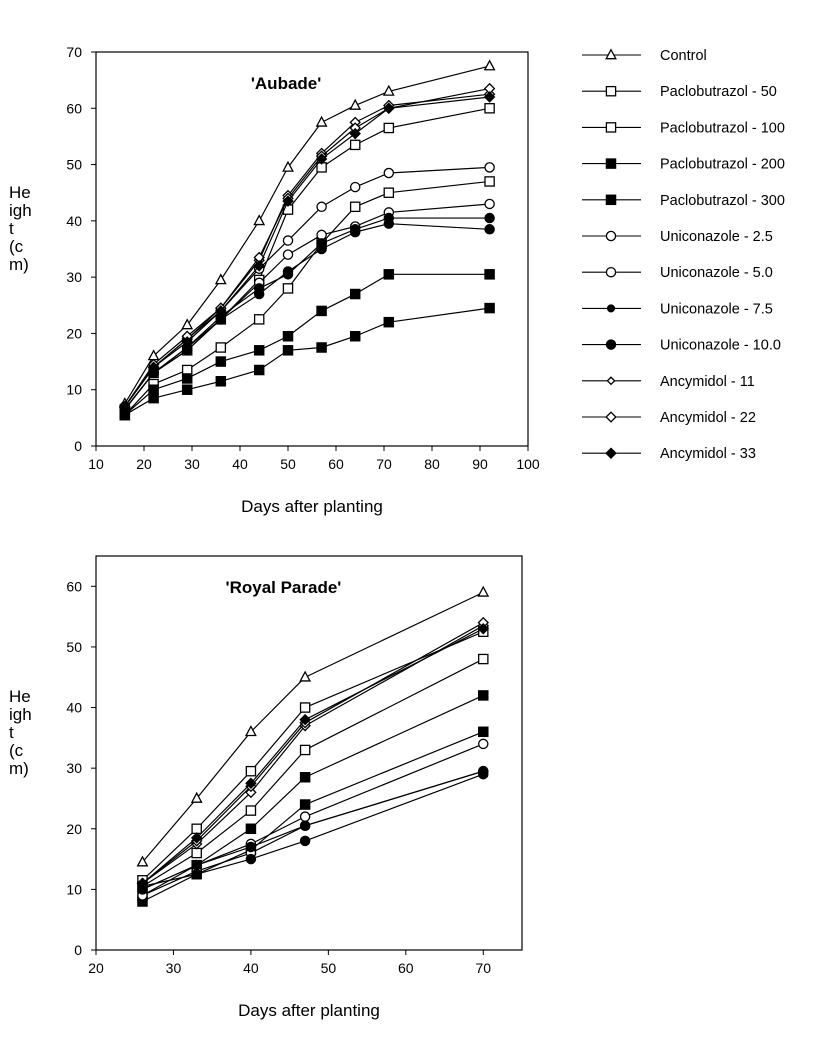  Describe the element at coordinates (74, 277) in the screenshot. I see `aubade-y-tick-label: 30` at that location.